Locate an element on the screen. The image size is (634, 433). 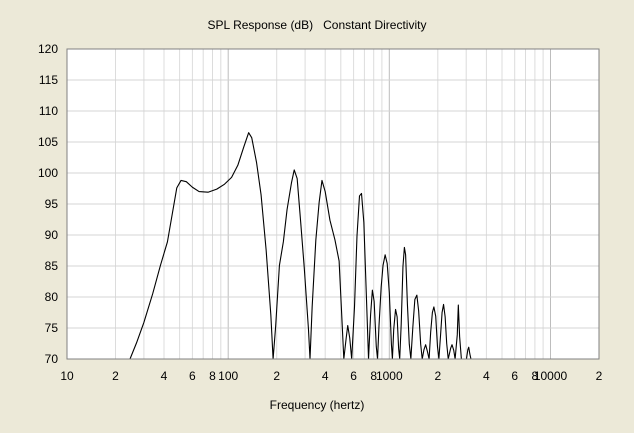
x-axis-label: Frequency (hertz) is located at coordinates (317, 405).